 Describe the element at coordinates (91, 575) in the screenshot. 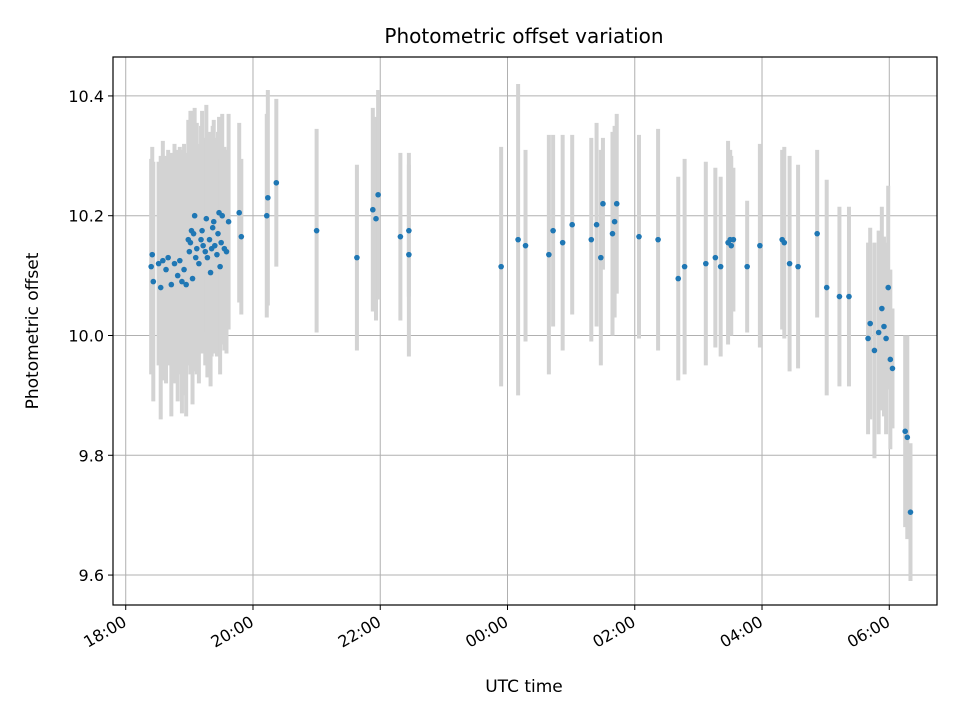

I see `y-tick-label: 9.6` at that location.